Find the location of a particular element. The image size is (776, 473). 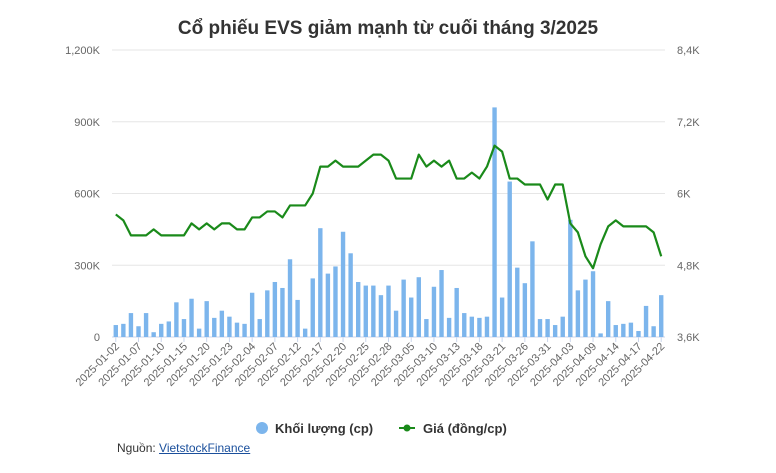

legend-item-price: Giá (đồng/cp) is located at coordinates (453, 428).